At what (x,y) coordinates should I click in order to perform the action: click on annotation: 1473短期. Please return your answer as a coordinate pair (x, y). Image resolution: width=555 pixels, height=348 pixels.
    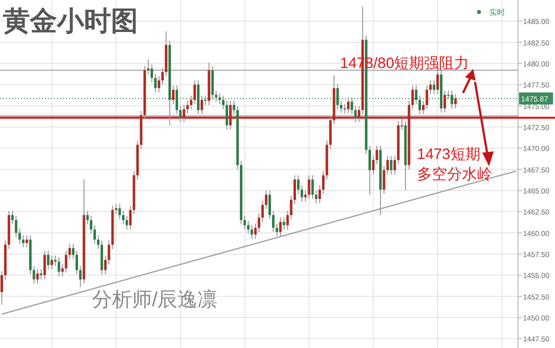
    Looking at the image, I should click on (448, 154).